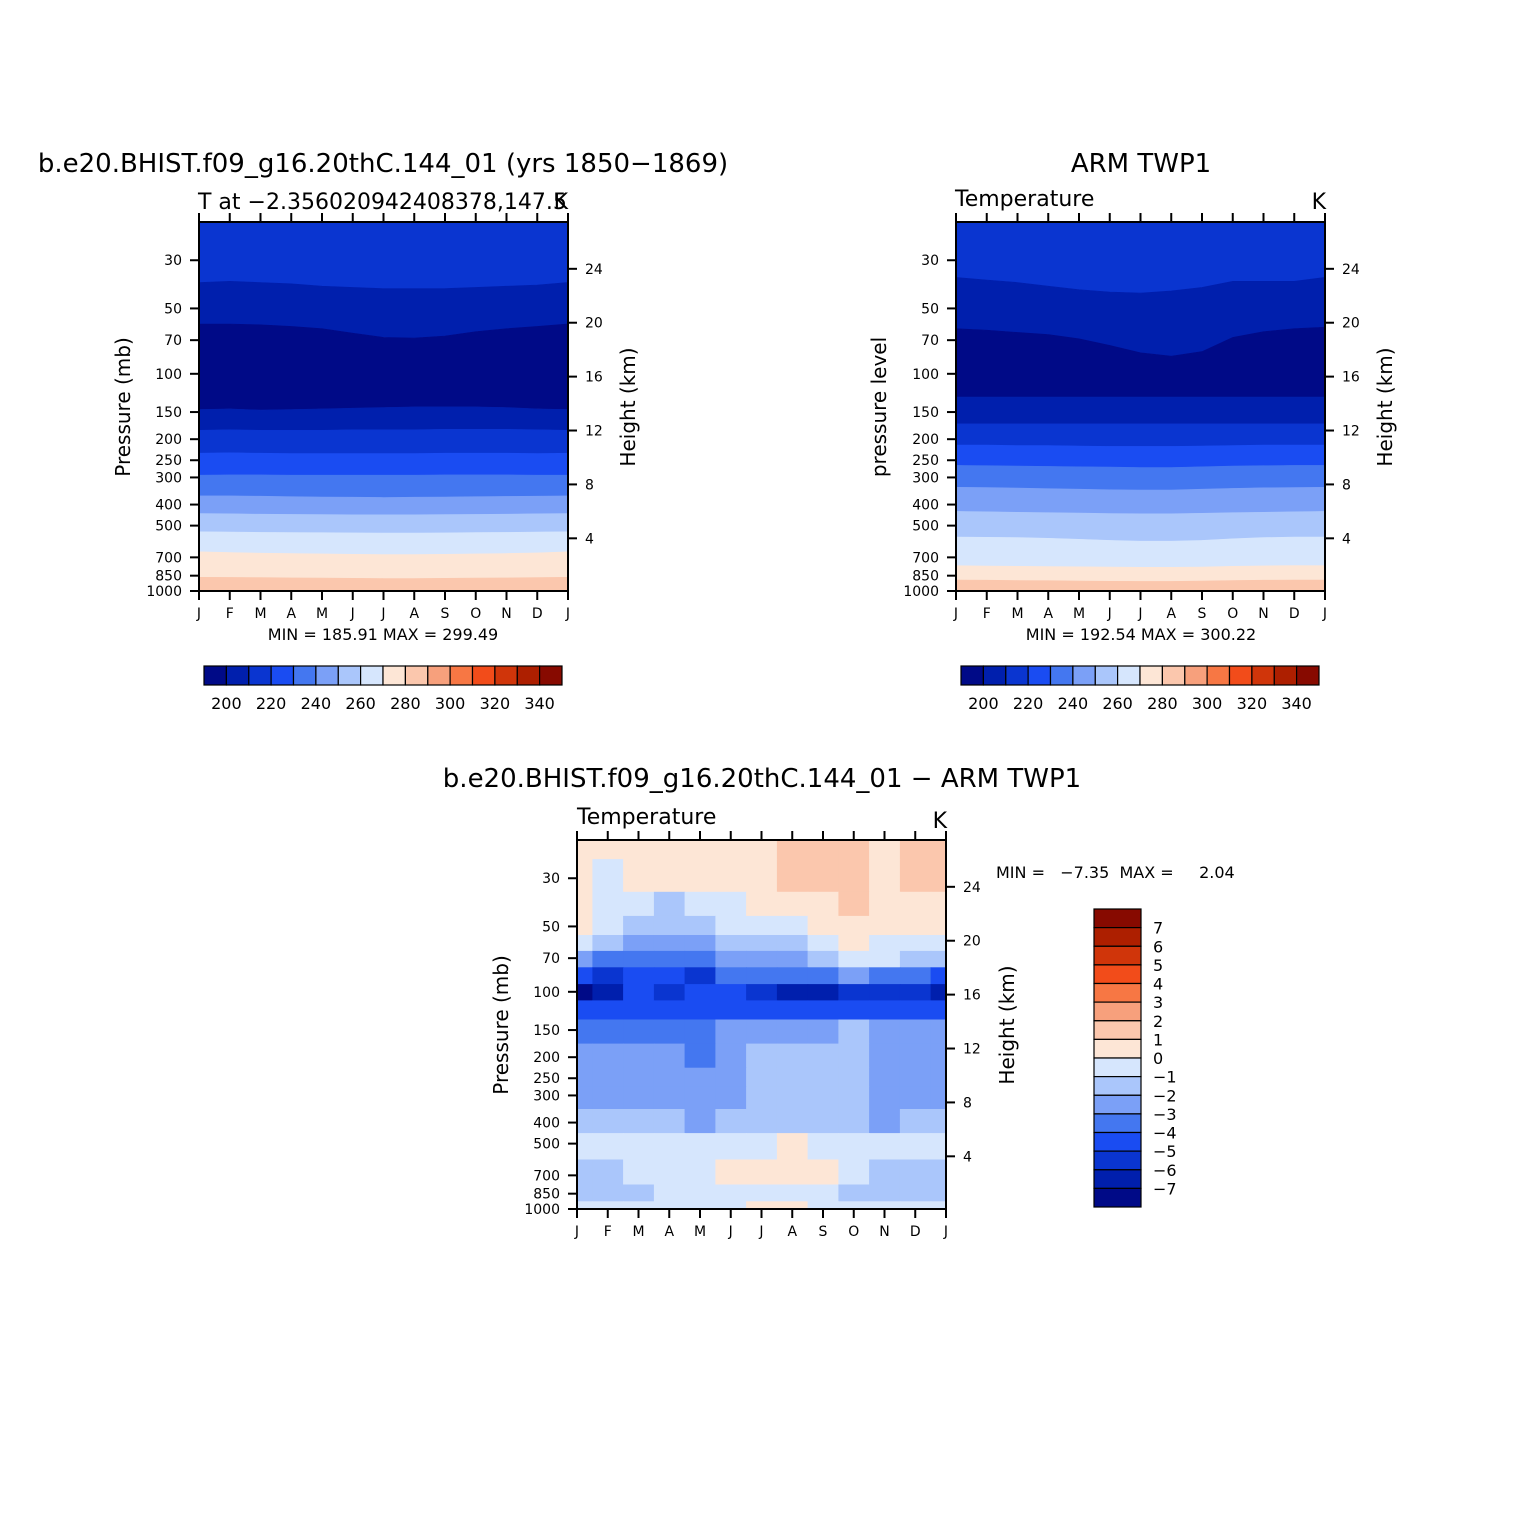 The width and height of the screenshot is (1524, 1524). Describe the element at coordinates (1158, 1058) in the screenshot. I see `colorbar-label: 0` at that location.